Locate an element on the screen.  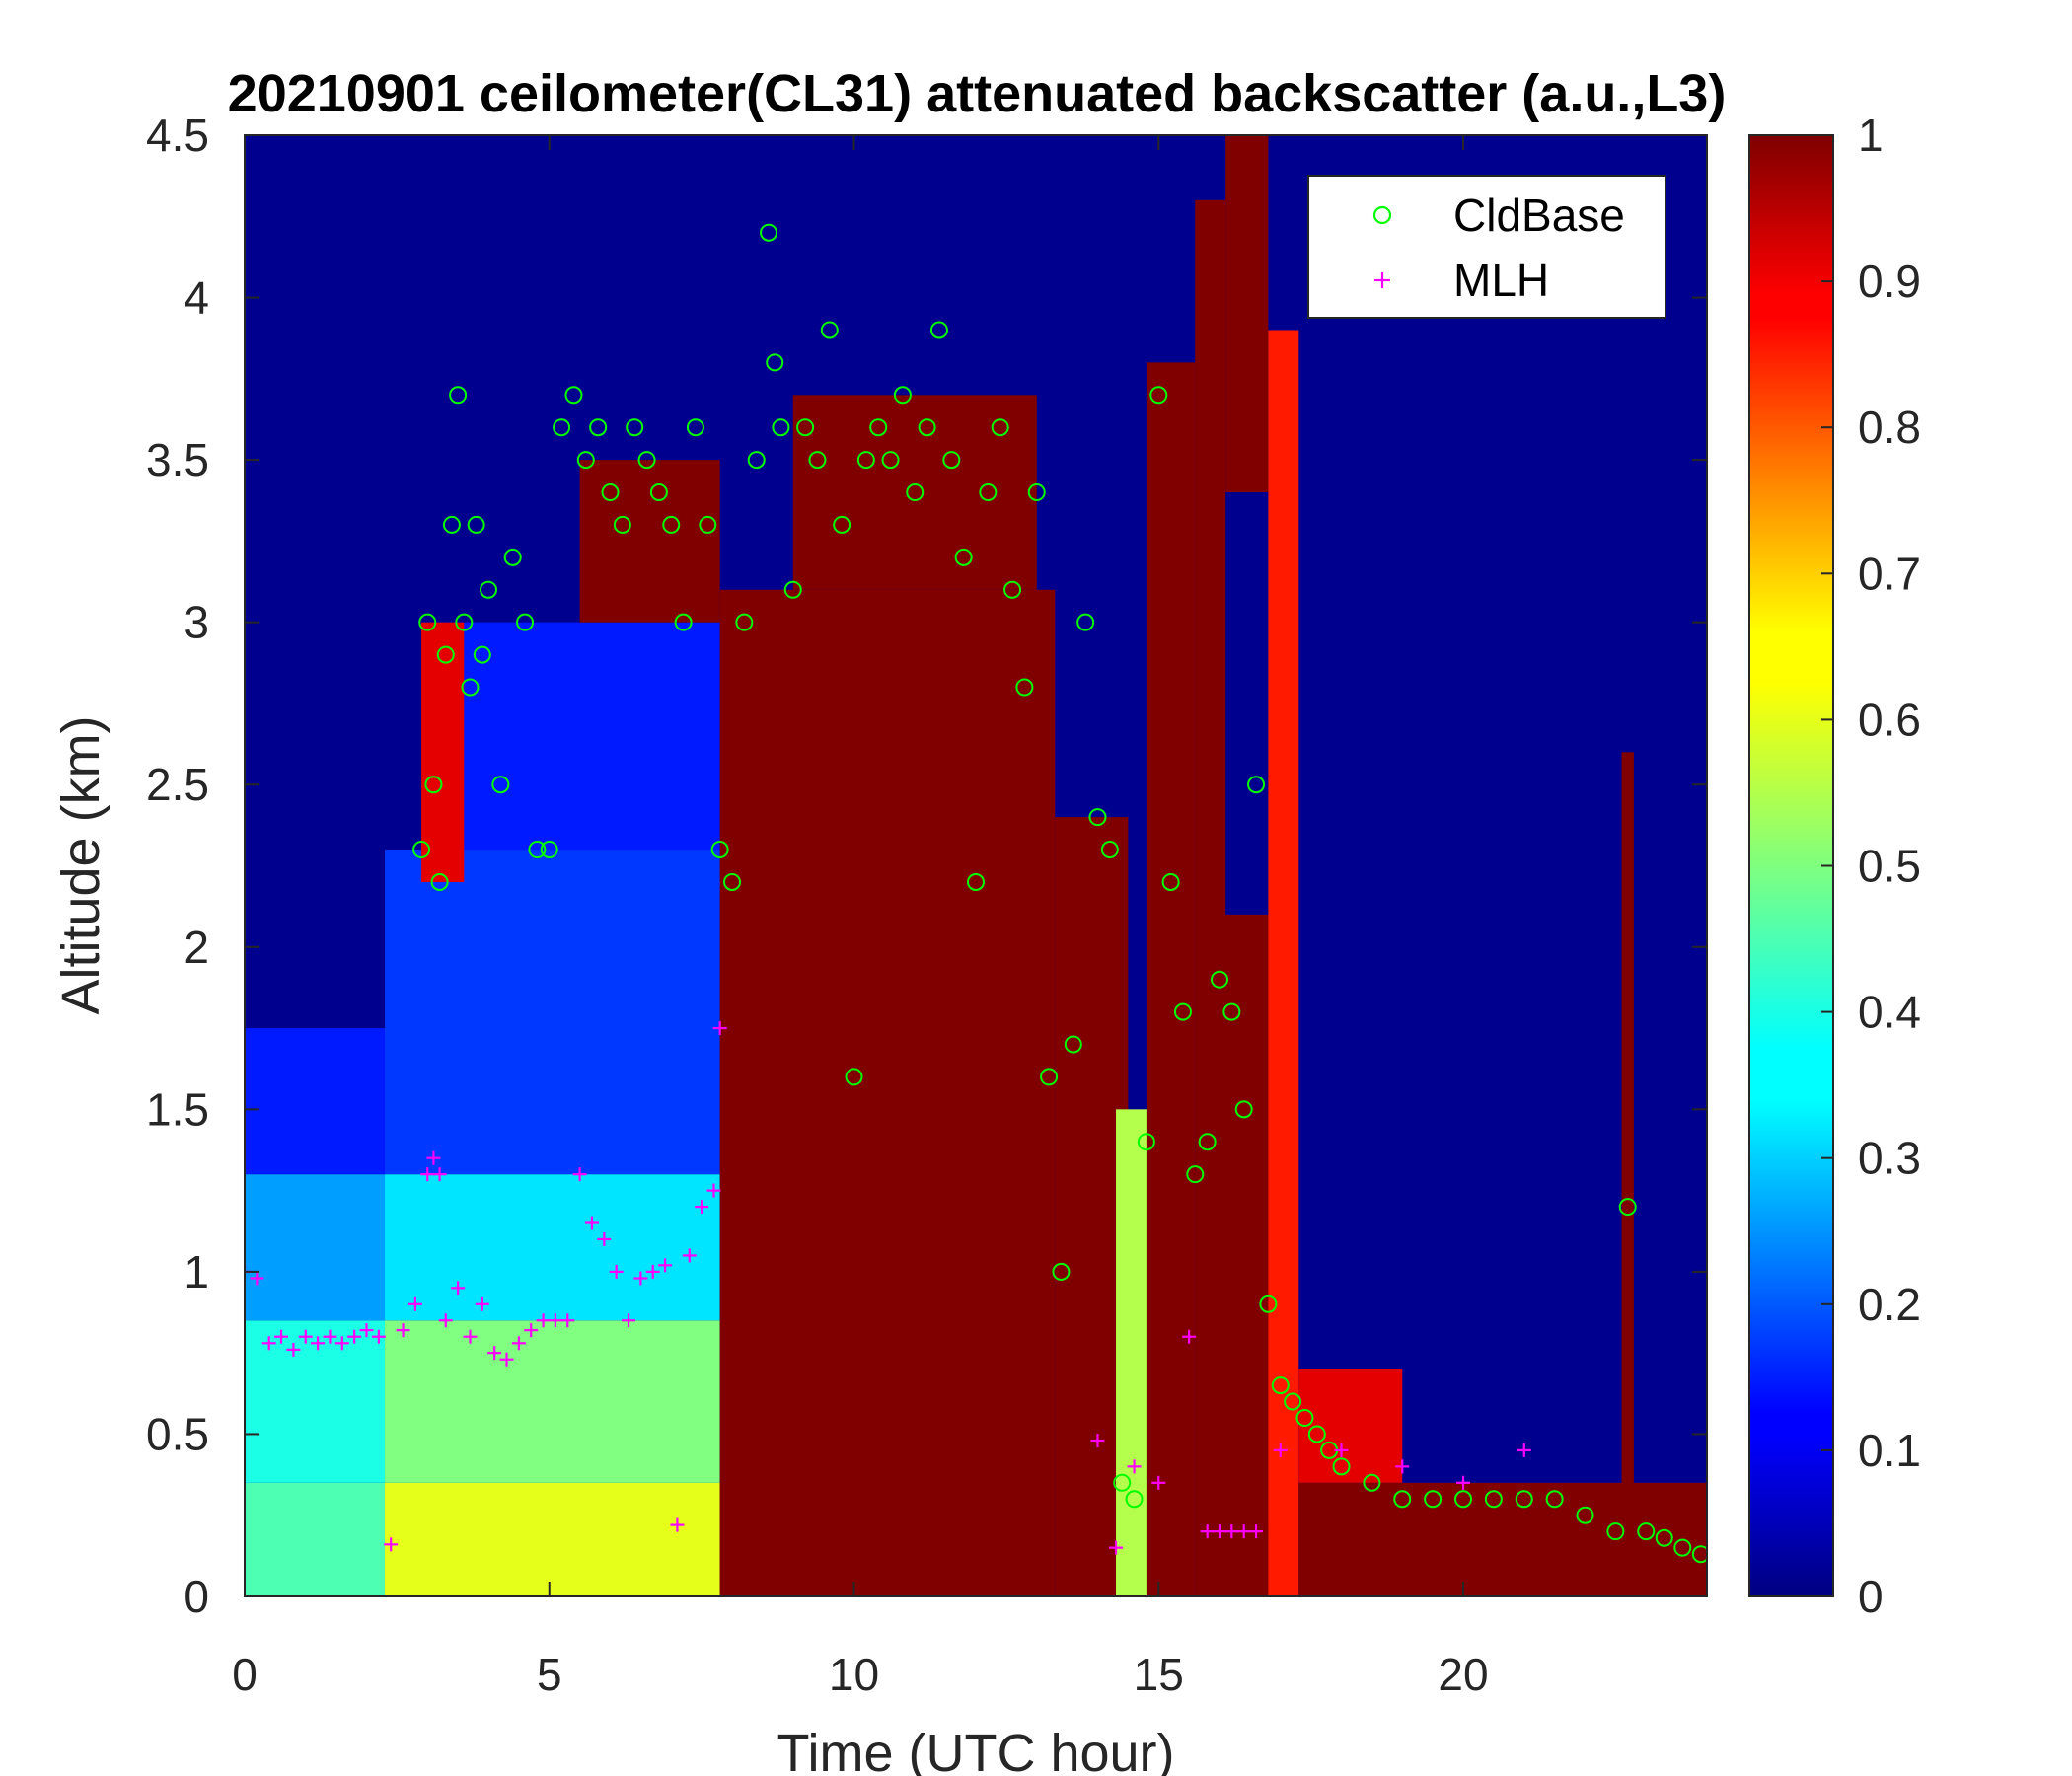
x-tick-label: 5 is located at coordinates (550, 1675).